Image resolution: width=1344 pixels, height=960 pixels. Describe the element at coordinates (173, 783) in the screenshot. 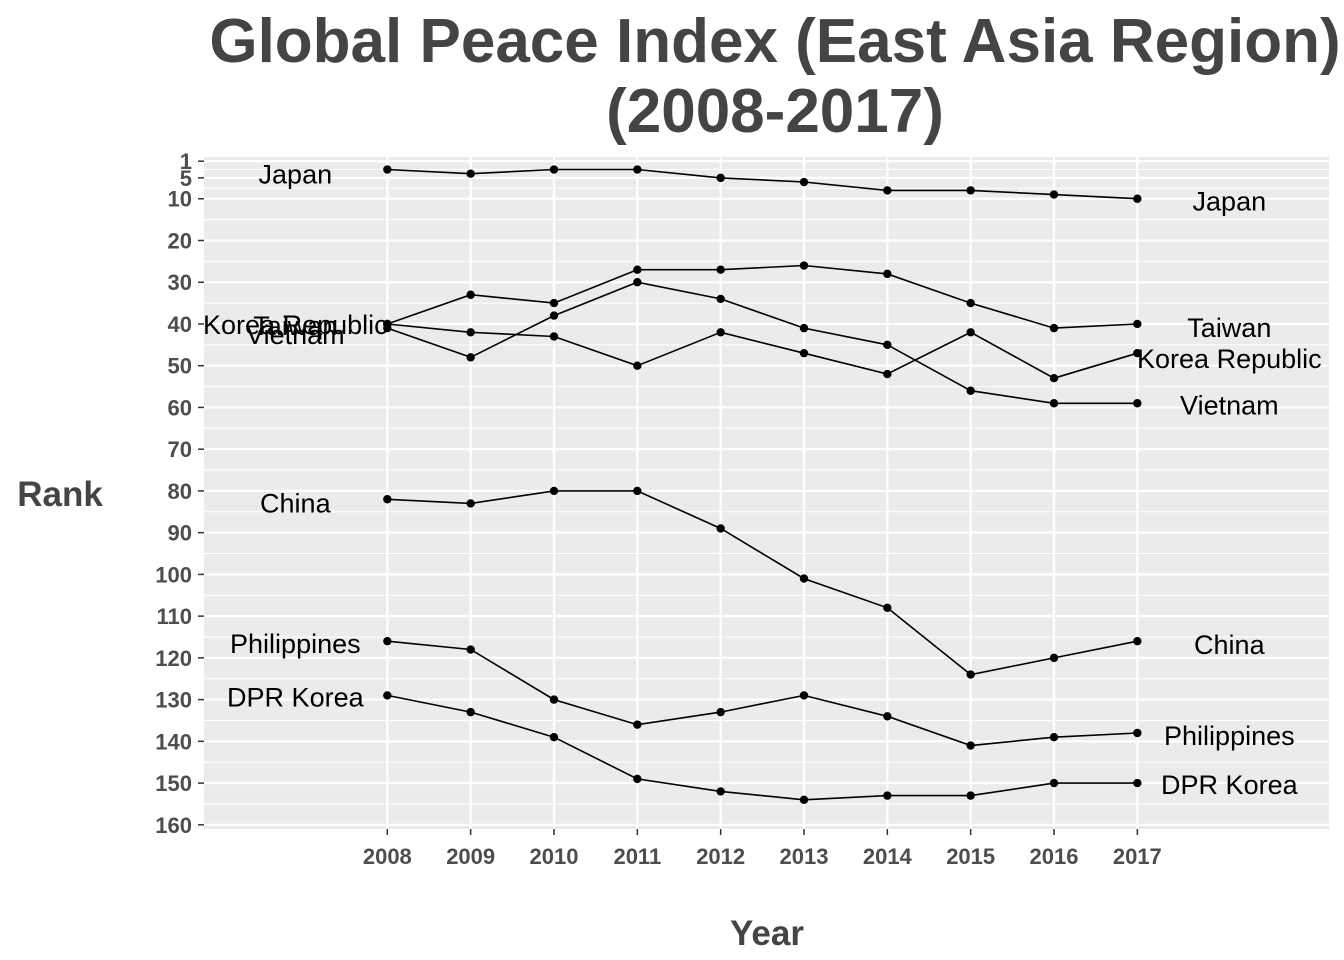

I see `y-tick-label: 150` at that location.